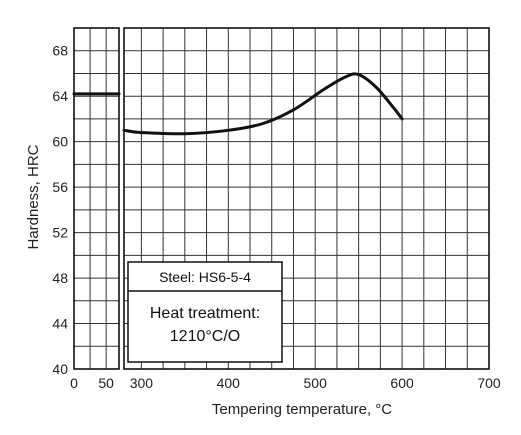 This screenshot has width=521, height=435. Describe the element at coordinates (142, 383) in the screenshot. I see `x-tick-label: 300` at that location.